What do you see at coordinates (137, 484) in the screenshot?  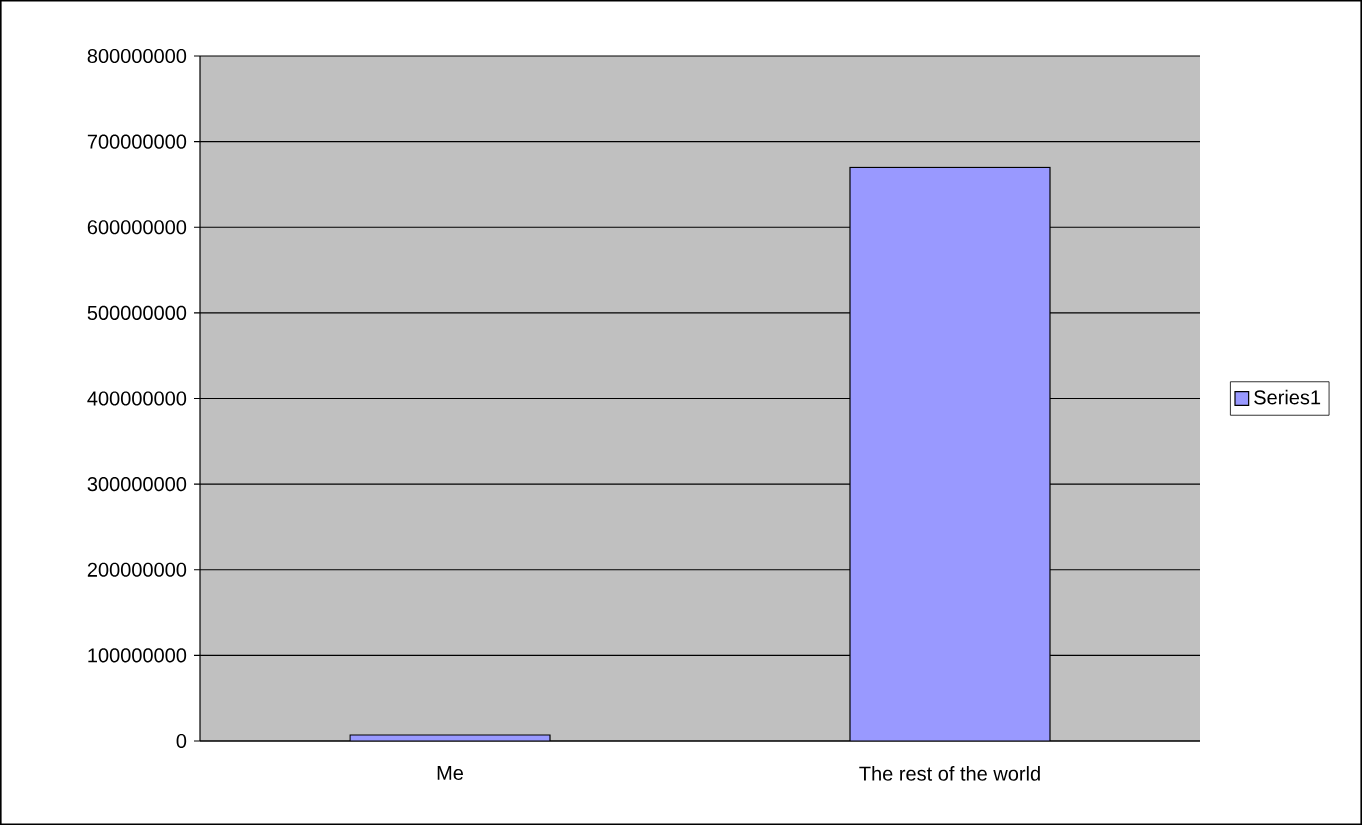 I see `y-tick-label: 300000000` at bounding box center [137, 484].